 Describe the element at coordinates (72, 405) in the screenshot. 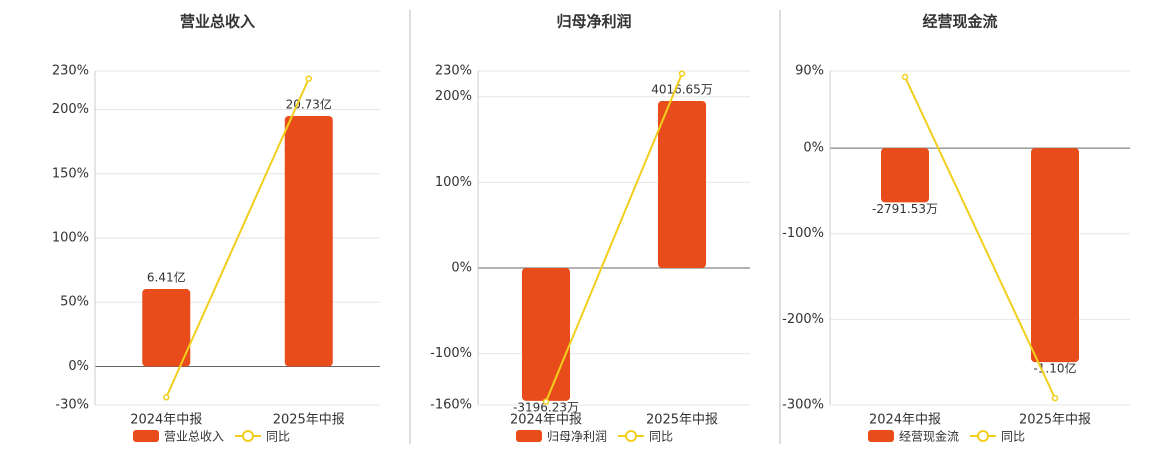

I see `y-tick-label: -30%` at that location.